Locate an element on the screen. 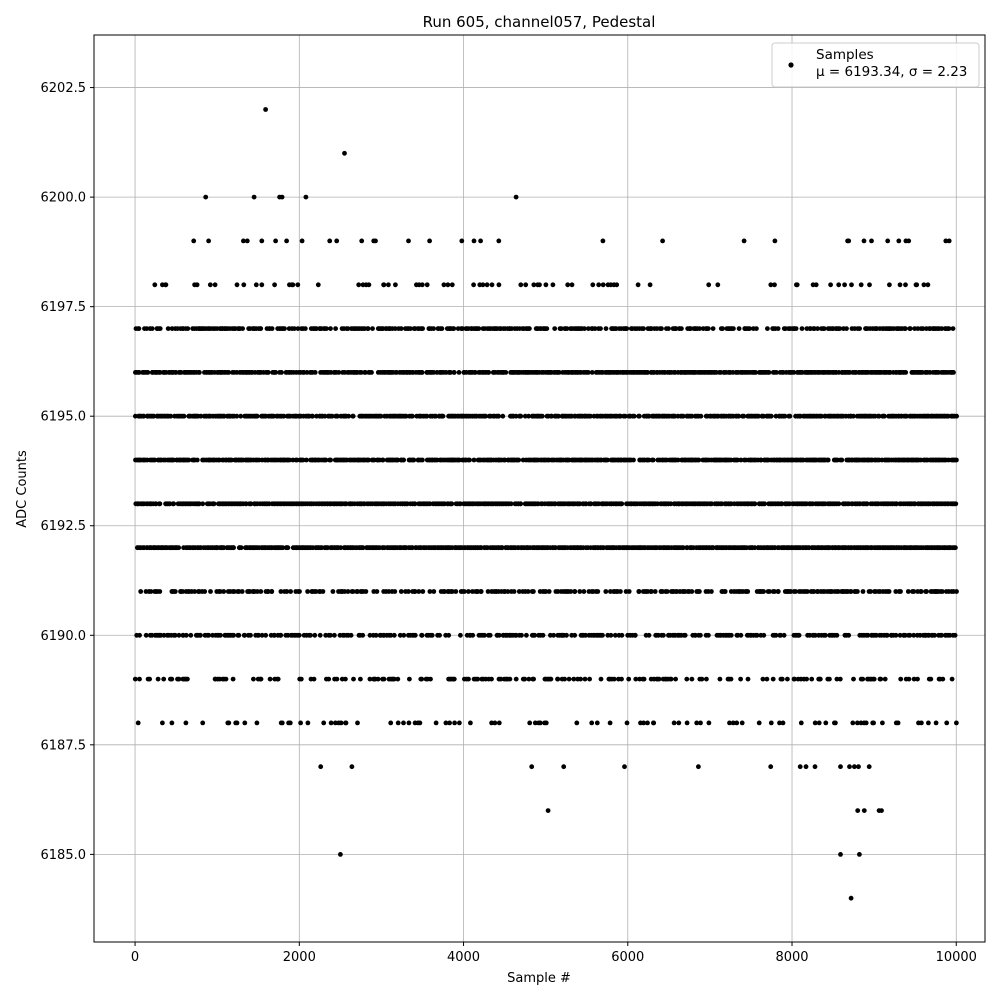 This screenshot has height=1000, width=1000. y-tick-label: 6202.5 is located at coordinates (64, 88).